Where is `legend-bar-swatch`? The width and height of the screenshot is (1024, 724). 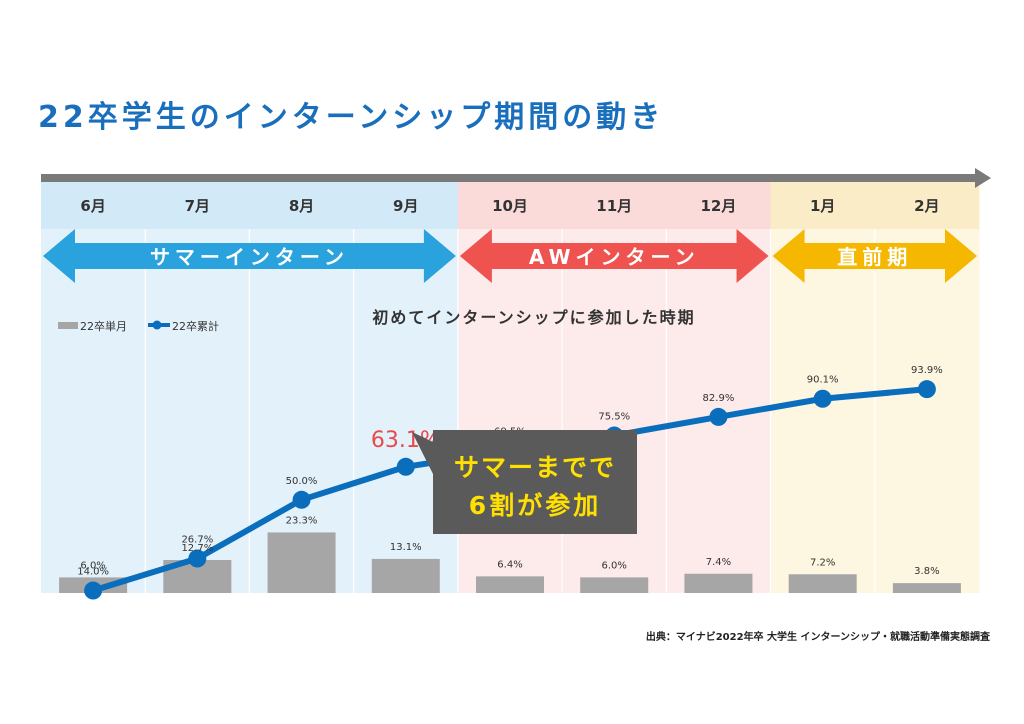 legend-bar-swatch is located at coordinates (68, 325).